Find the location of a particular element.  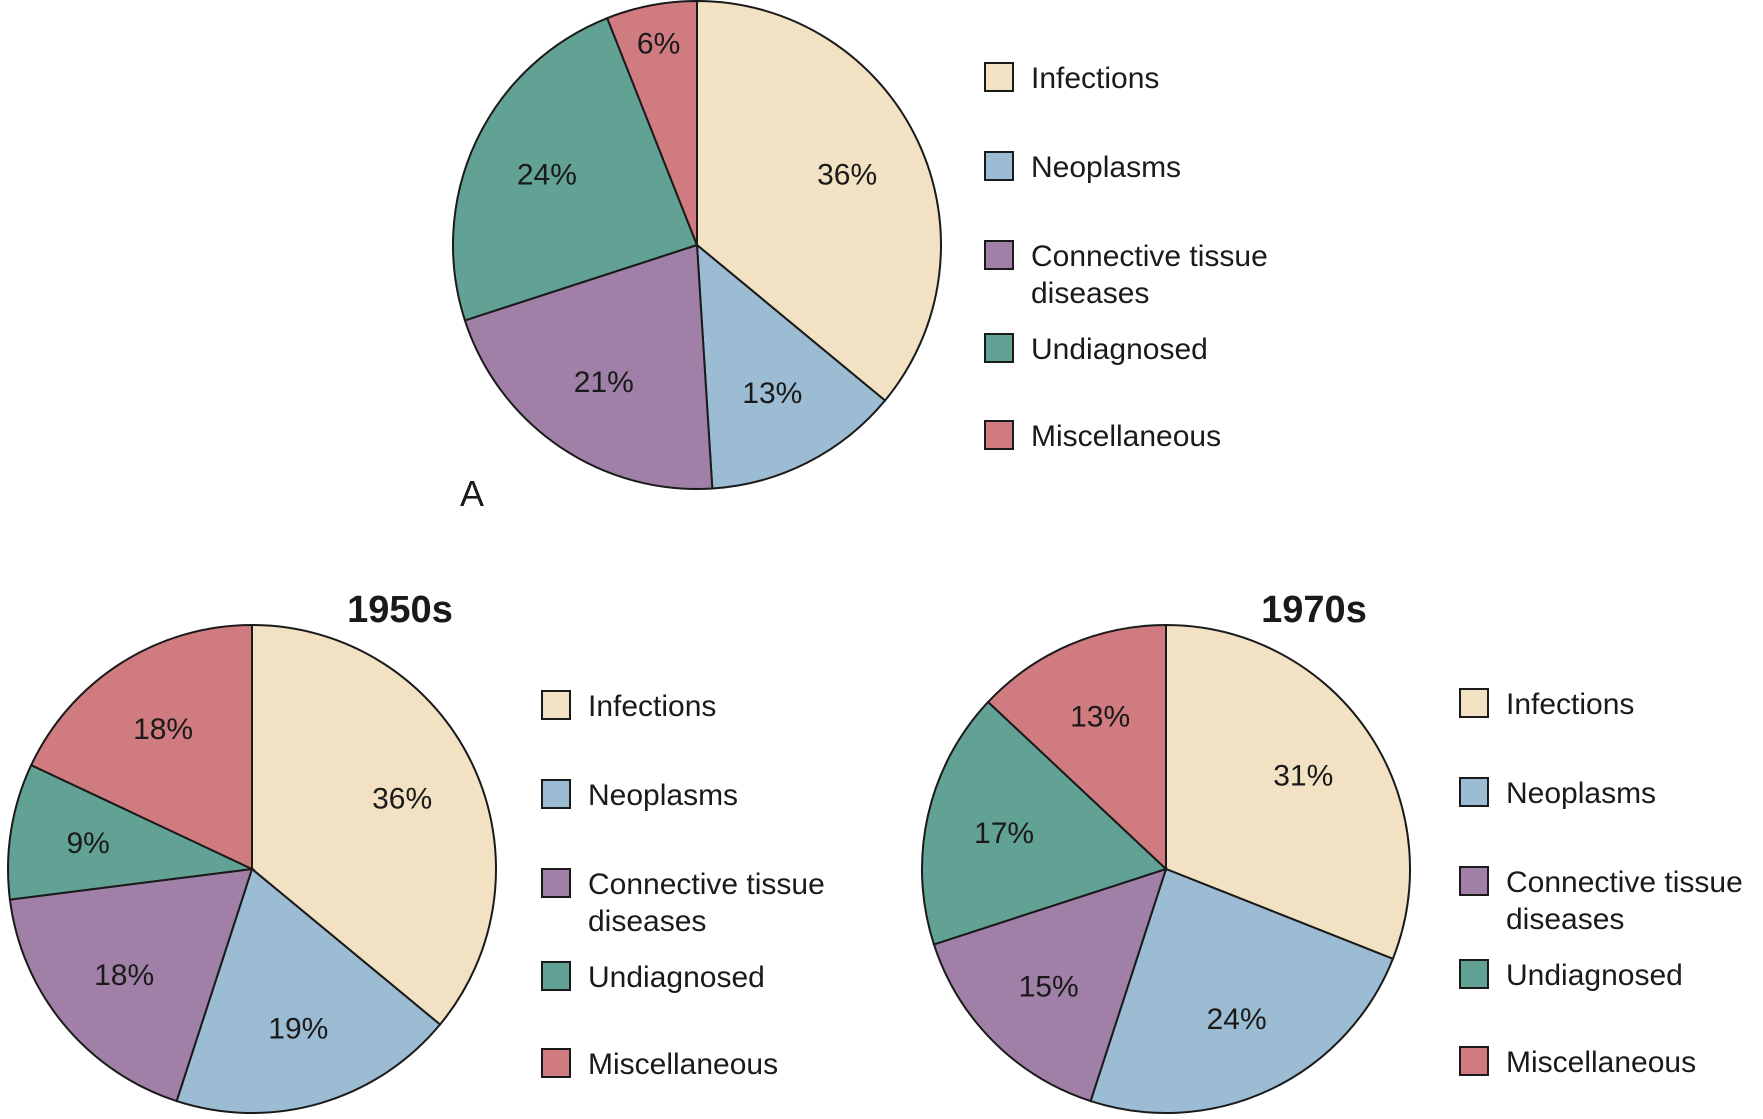

slice-label-connective: 15% is located at coordinates (1049, 986).